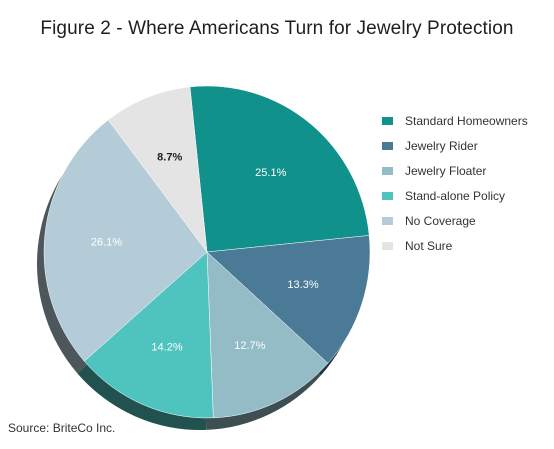  I want to click on legend-item-stand-alone-policy: Stand-alone Policy, so click(455, 195).